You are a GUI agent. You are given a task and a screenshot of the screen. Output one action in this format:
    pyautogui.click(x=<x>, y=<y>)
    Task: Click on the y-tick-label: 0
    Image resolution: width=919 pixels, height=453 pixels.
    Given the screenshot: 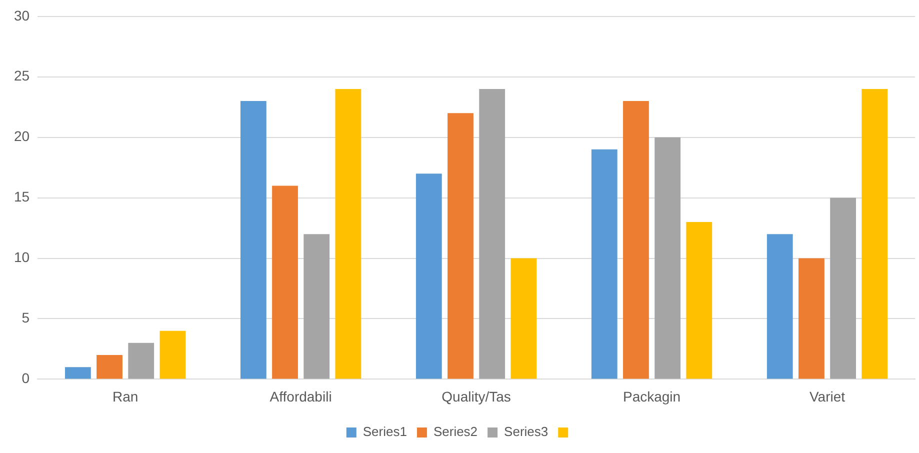 What is the action you would take?
    pyautogui.click(x=26, y=378)
    